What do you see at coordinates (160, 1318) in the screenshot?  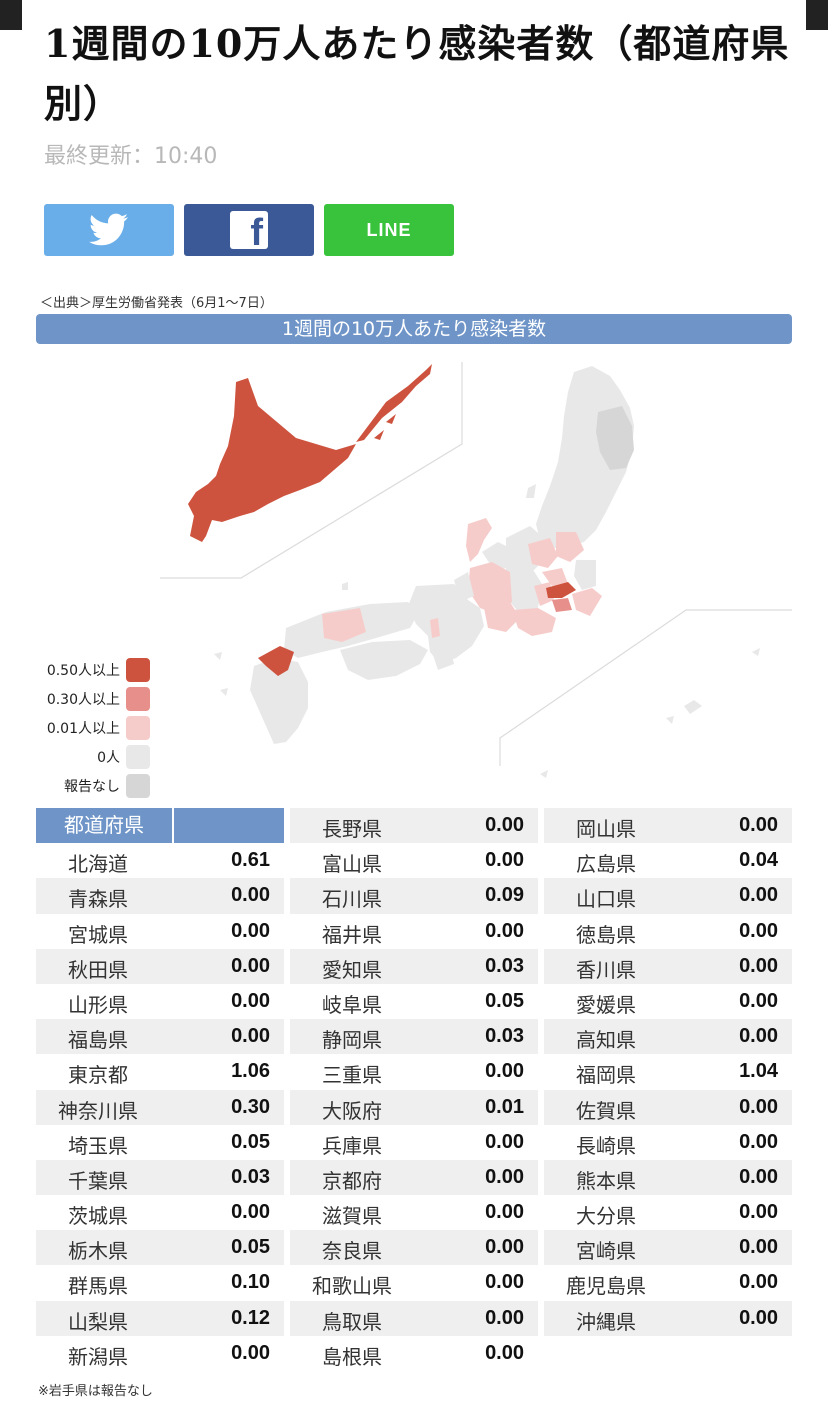 I see `table-row: 山梨県 0.12` at bounding box center [160, 1318].